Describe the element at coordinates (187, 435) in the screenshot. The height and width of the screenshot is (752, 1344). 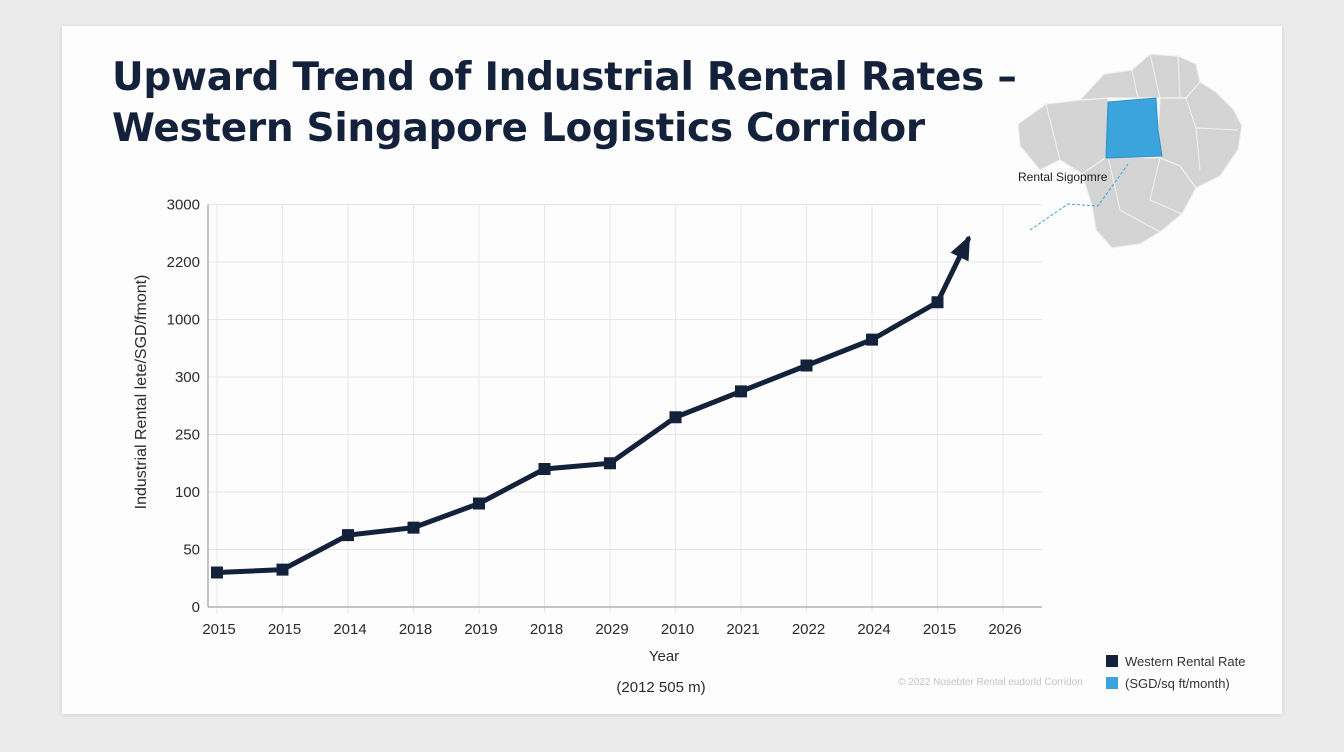
I see `y-tick-label: 250` at that location.